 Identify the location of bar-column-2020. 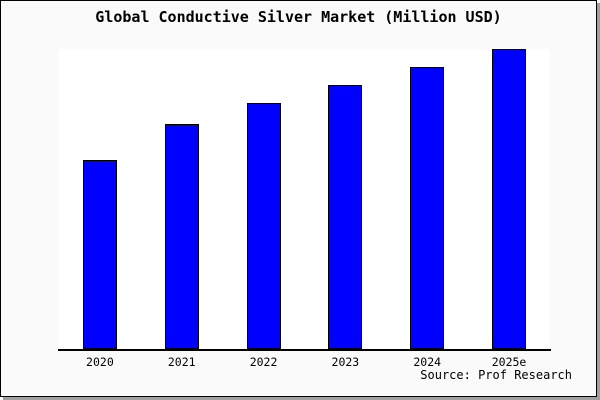
(99, 199).